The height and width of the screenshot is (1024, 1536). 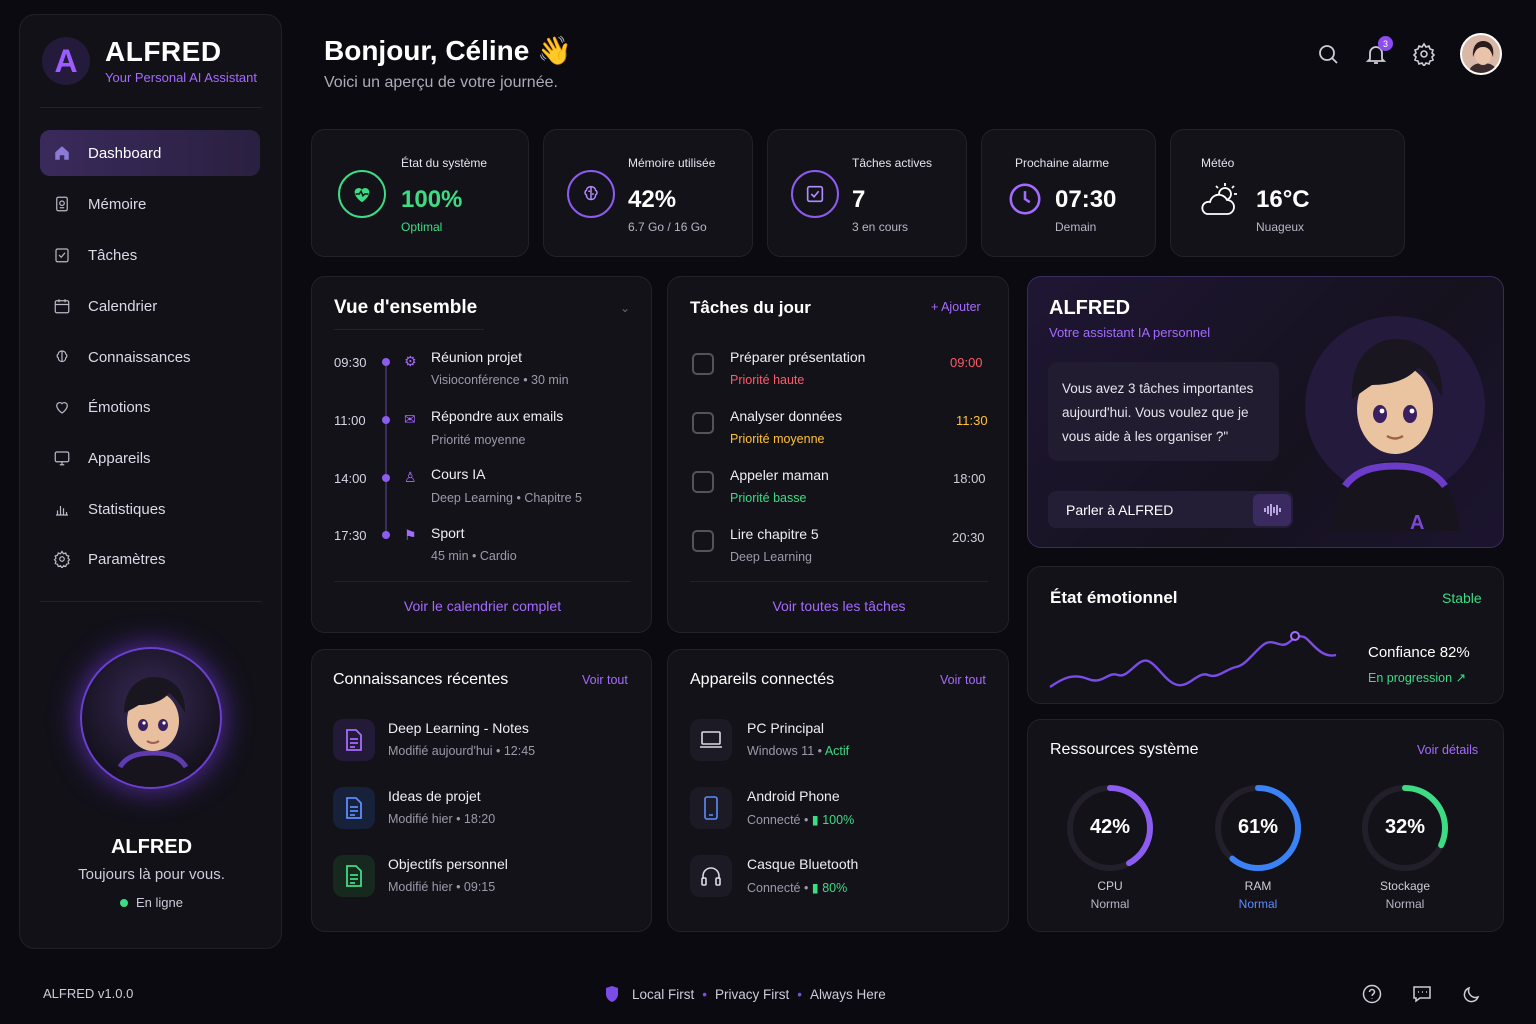 I want to click on cloud-sun-icon, so click(x=1220, y=200).